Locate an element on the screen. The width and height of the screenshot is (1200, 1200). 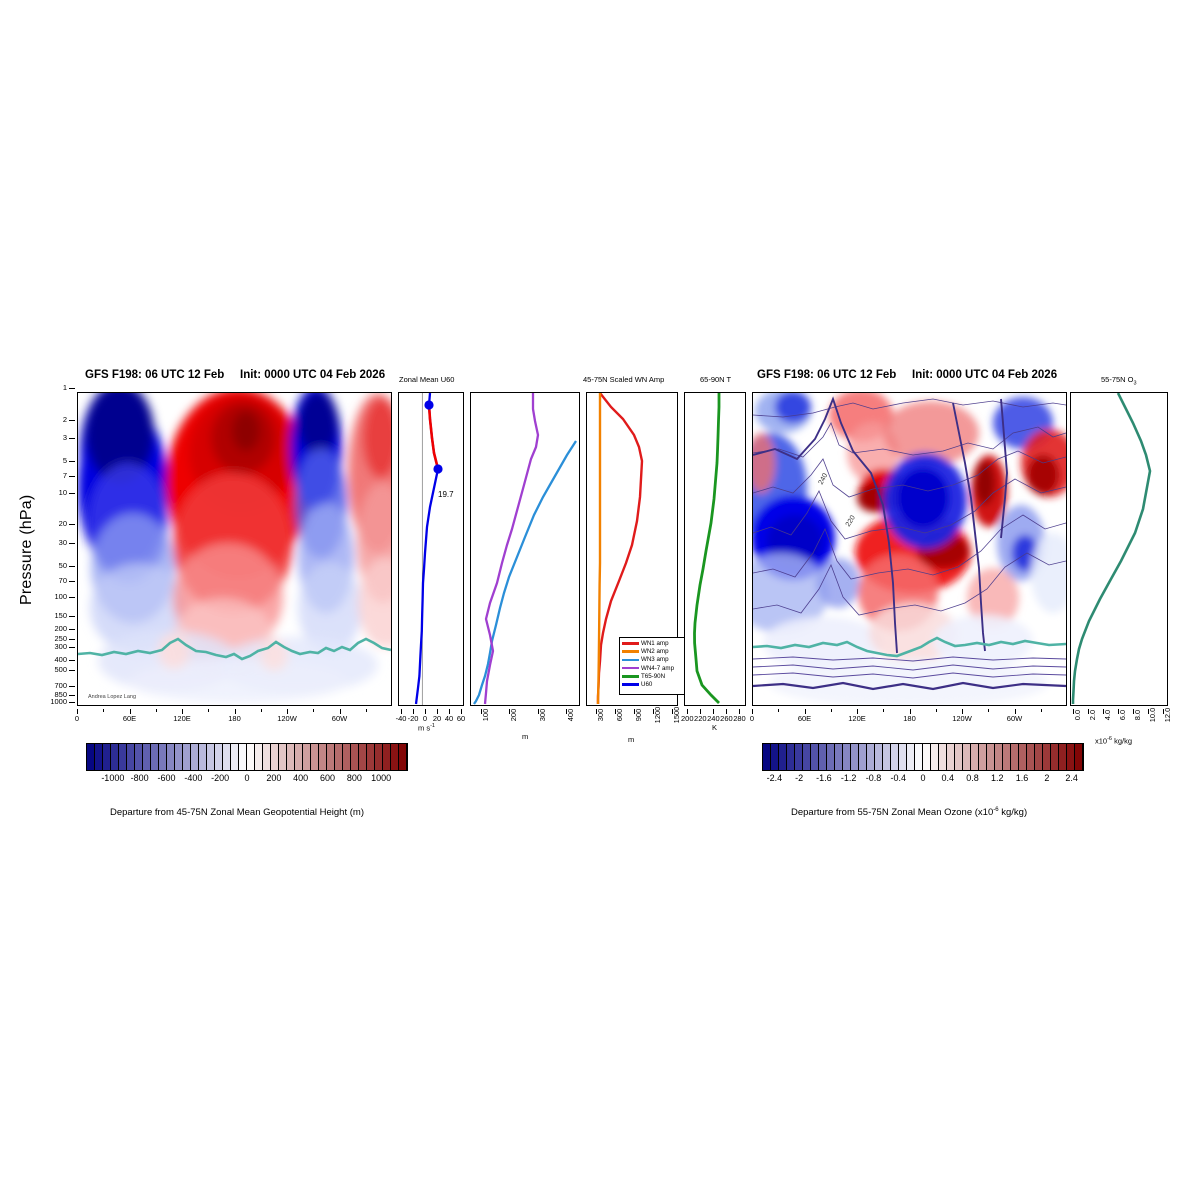
pressure-tick-1000: 1000 is located at coordinates (58, 701).